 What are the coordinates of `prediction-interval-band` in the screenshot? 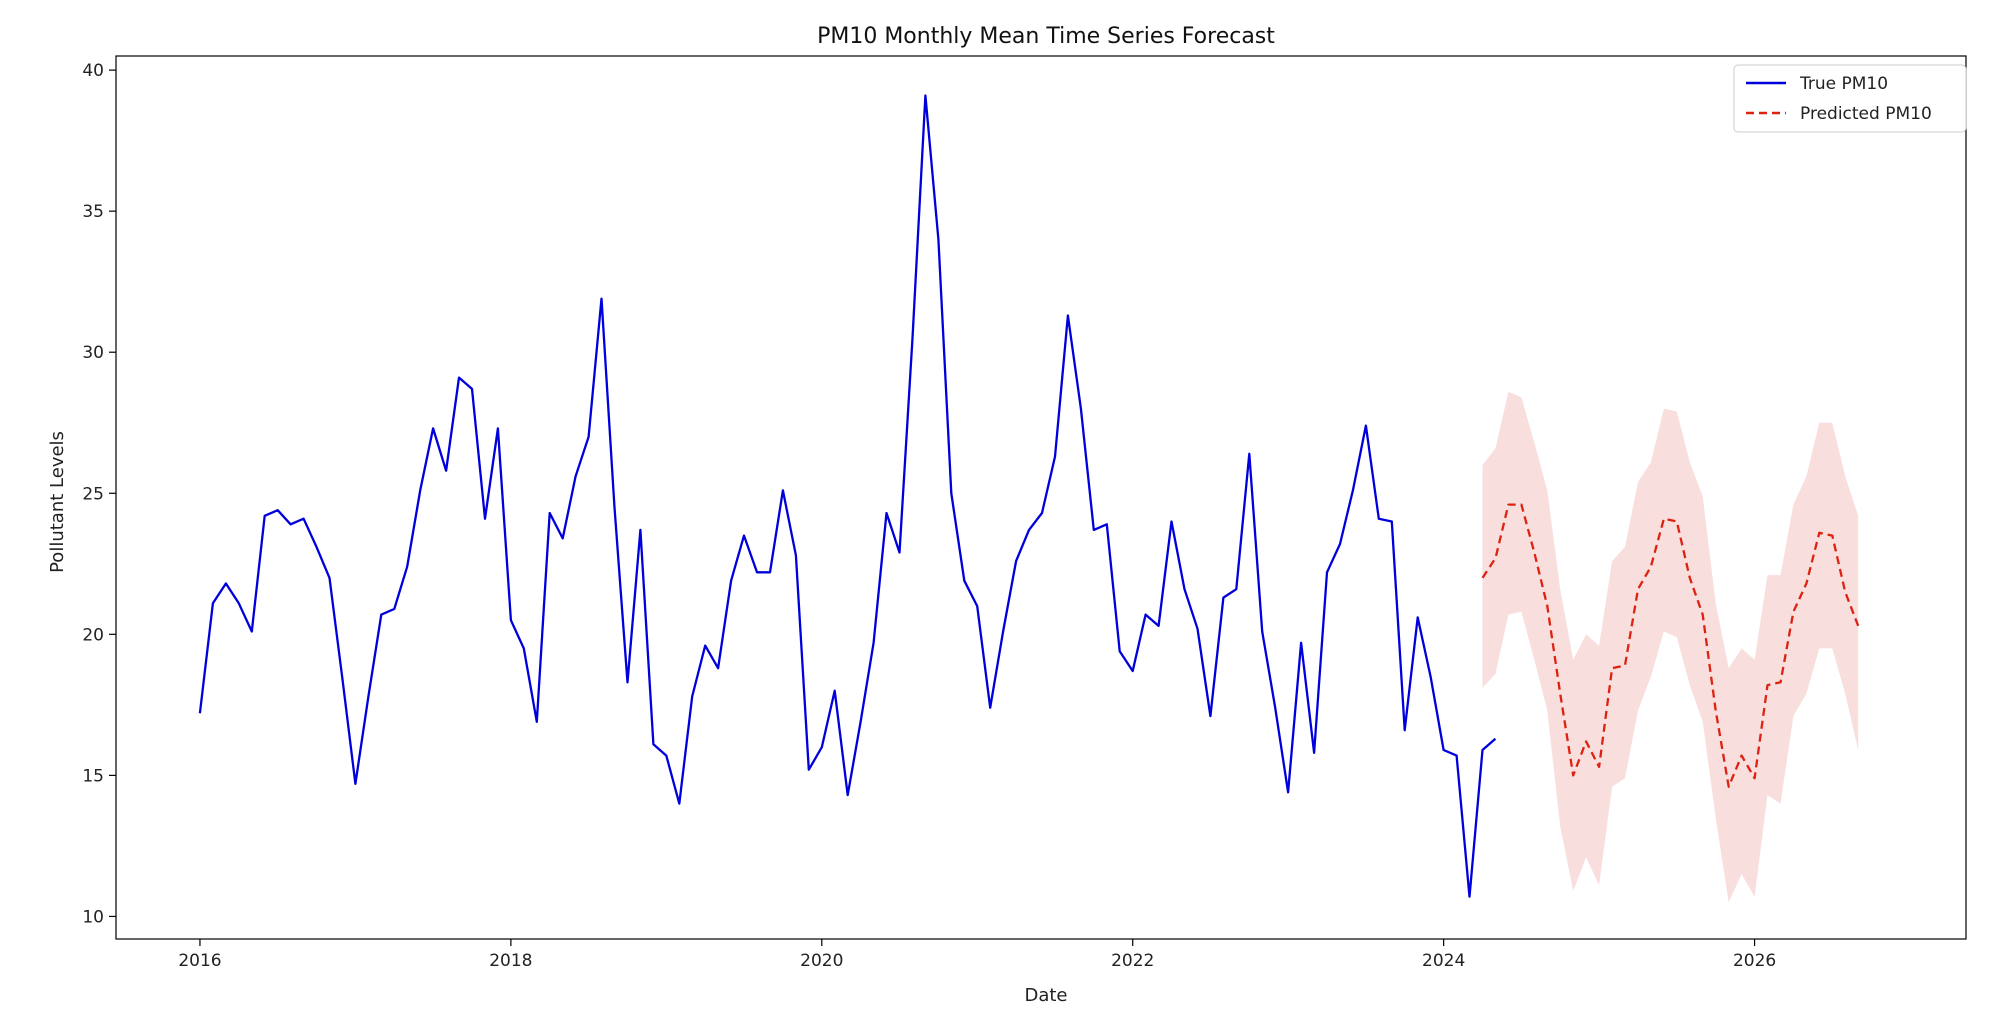 It's located at (1670, 647).